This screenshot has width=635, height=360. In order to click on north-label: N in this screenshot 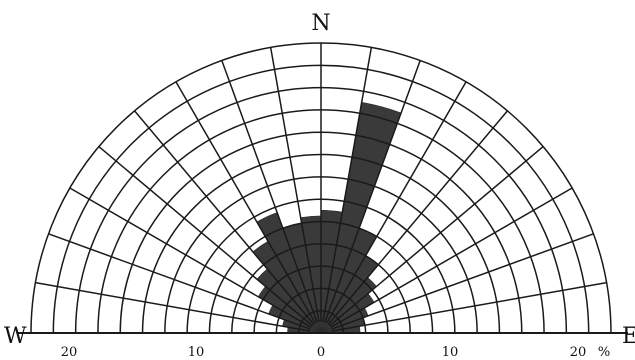, I will do `click(320, 23)`.